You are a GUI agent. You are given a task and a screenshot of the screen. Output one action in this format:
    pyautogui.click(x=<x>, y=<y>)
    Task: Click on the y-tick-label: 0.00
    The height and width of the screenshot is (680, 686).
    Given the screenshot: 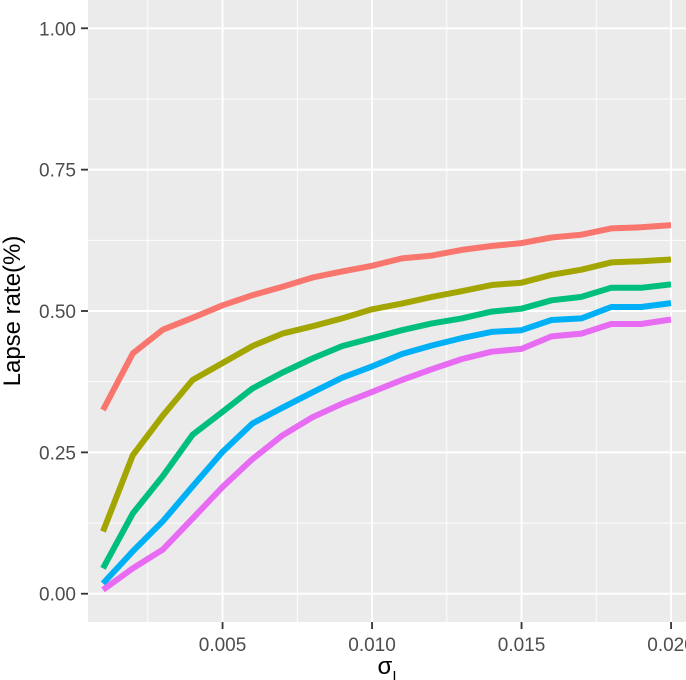 What is the action you would take?
    pyautogui.click(x=57, y=595)
    